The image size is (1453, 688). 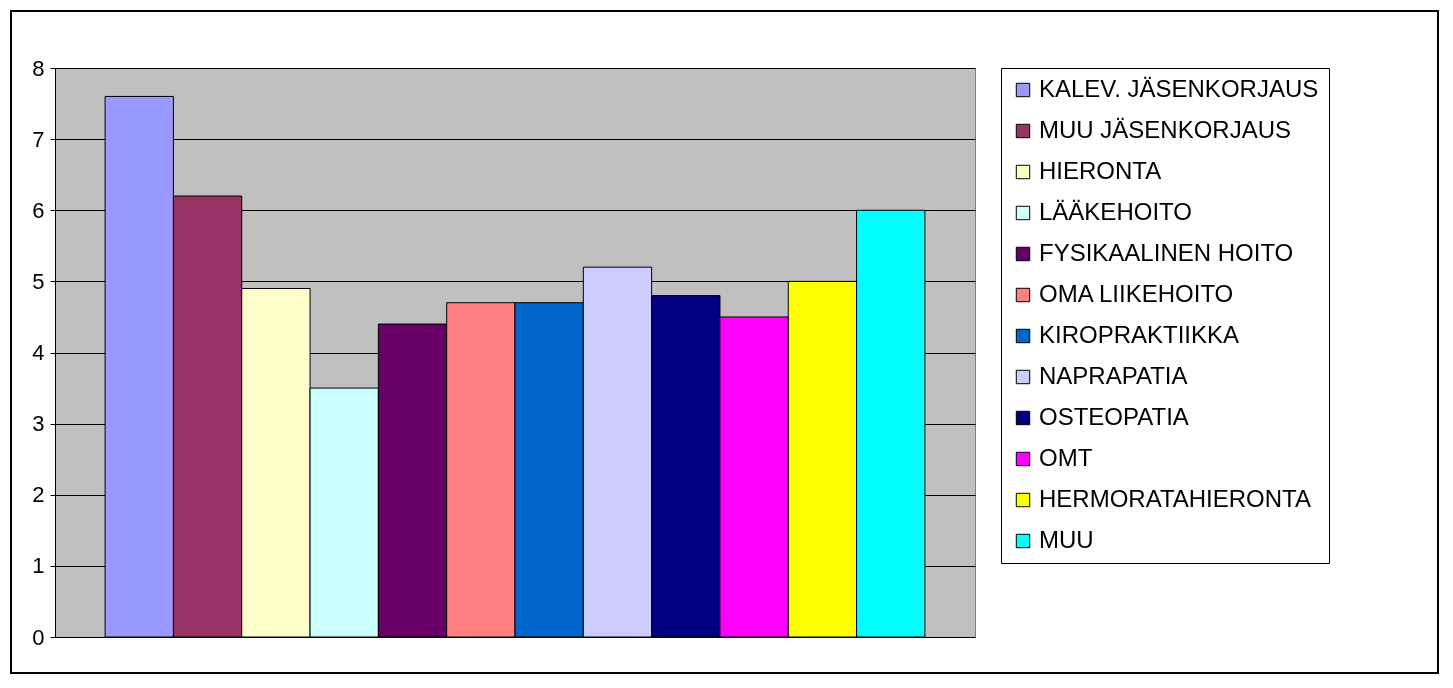 What do you see at coordinates (1139, 334) in the screenshot?
I see `legend-label: KIROPRAKTIIKKA` at bounding box center [1139, 334].